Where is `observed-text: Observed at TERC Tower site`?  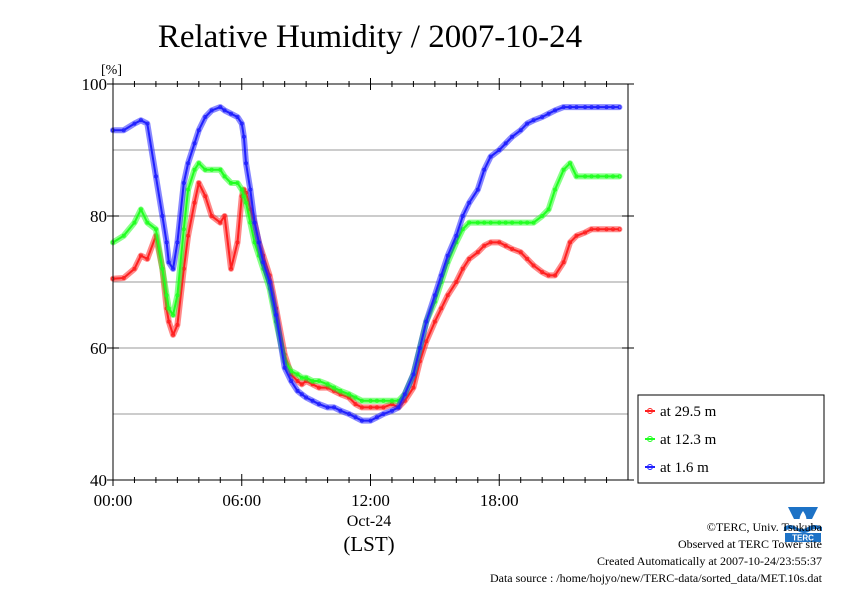
observed-text: Observed at TERC Tower site is located at coordinates (749, 544).